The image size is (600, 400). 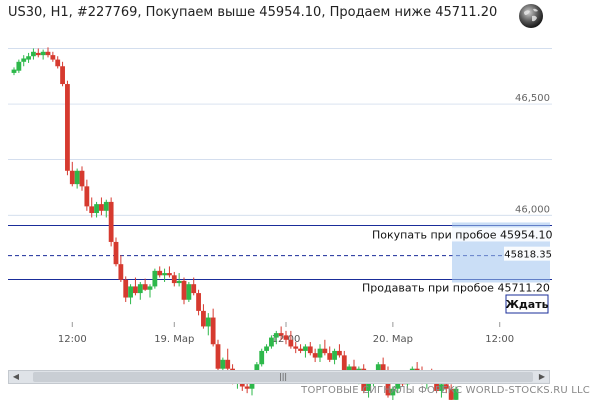 What do you see at coordinates (532, 209) in the screenshot?
I see `y-tick-label: 46,000` at bounding box center [532, 209].